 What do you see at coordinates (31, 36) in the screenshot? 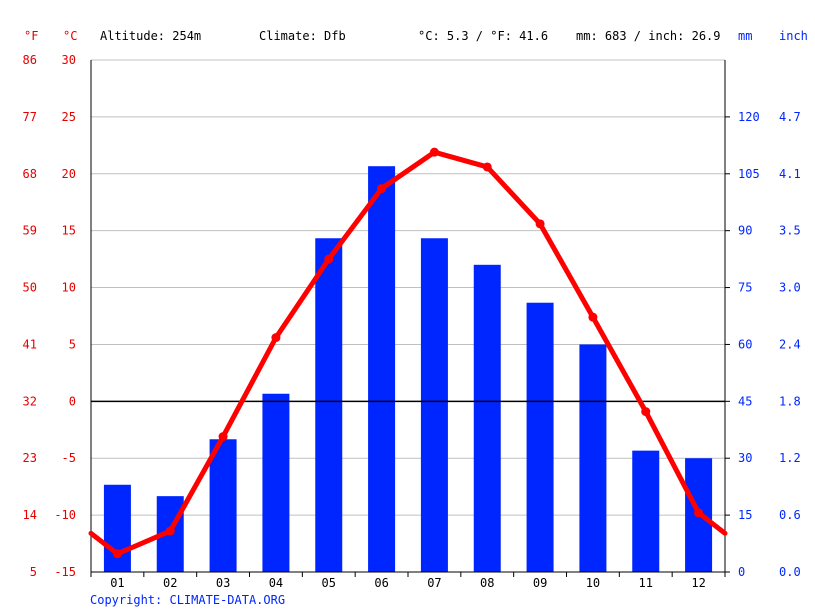
I see `fahrenheit-unit-label: °F` at bounding box center [31, 36].